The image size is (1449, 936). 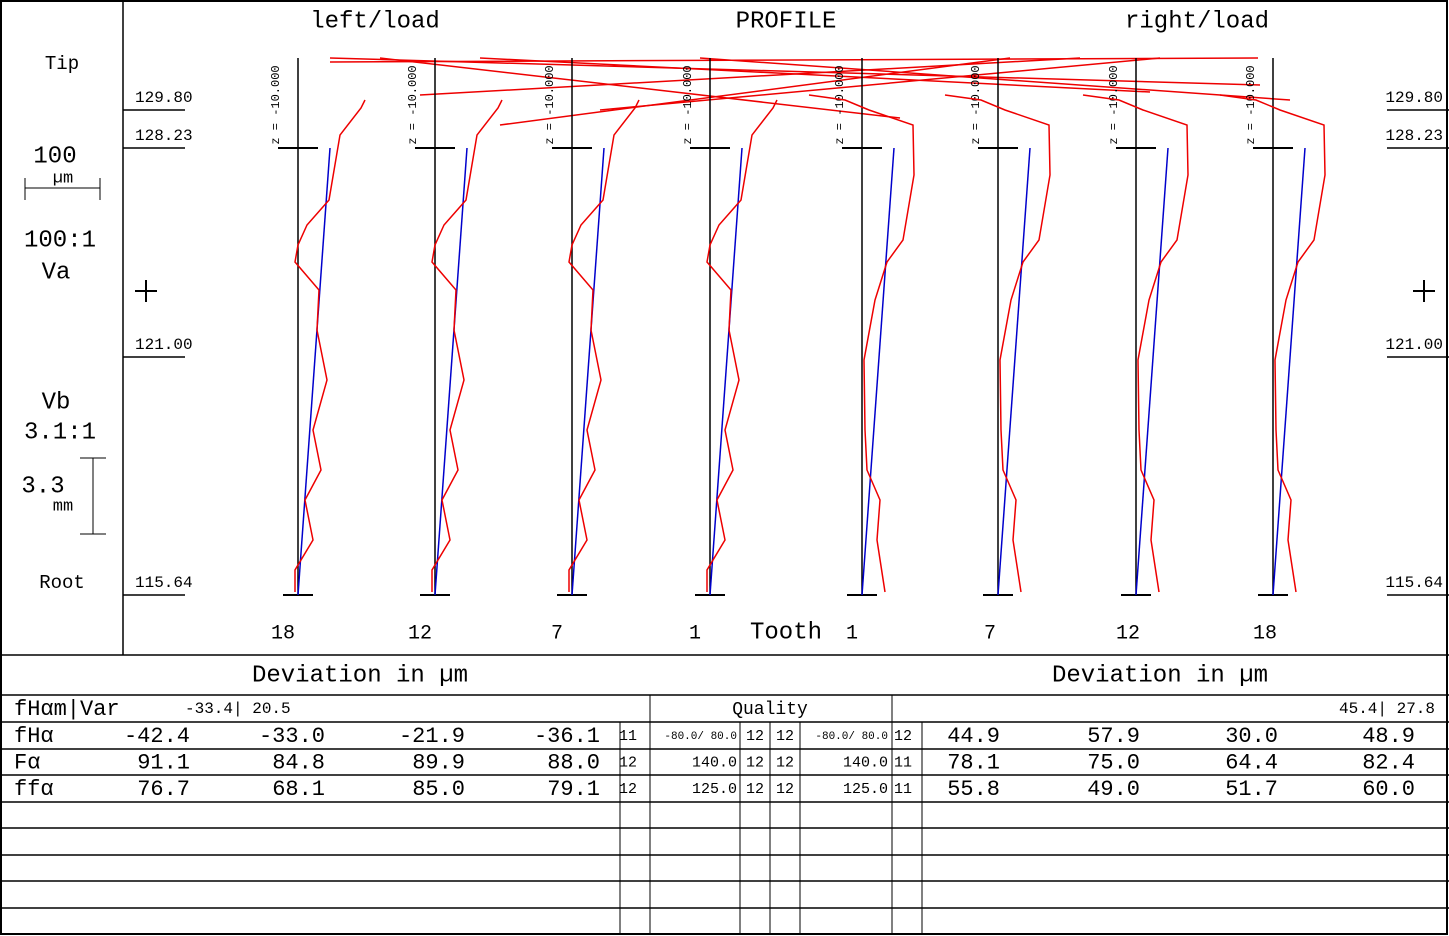 What do you see at coordinates (298, 762) in the screenshot?
I see `left-value: 84.8` at bounding box center [298, 762].